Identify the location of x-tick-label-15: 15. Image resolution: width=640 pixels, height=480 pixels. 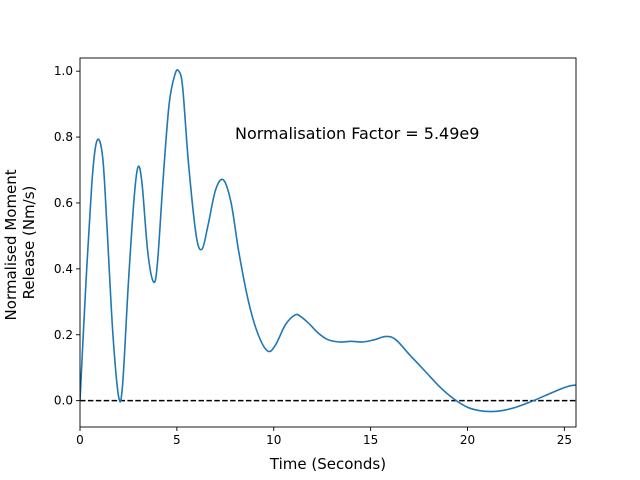
(370, 440).